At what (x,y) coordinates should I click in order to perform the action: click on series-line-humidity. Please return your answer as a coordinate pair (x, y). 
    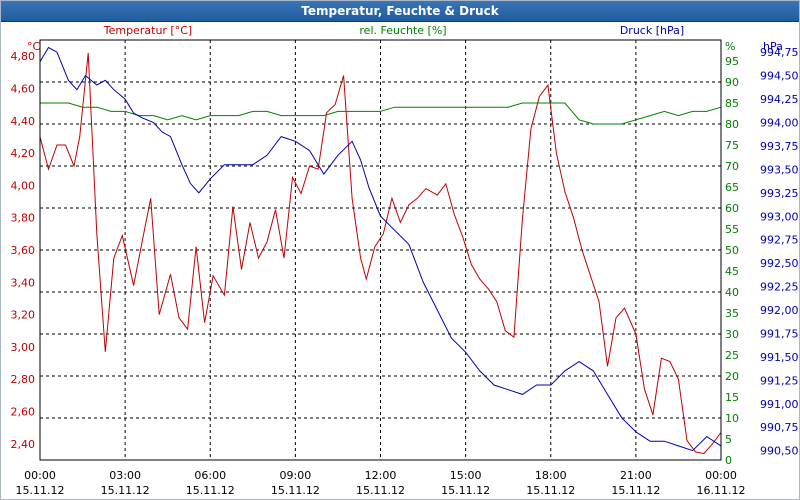
    Looking at the image, I should click on (381, 113).